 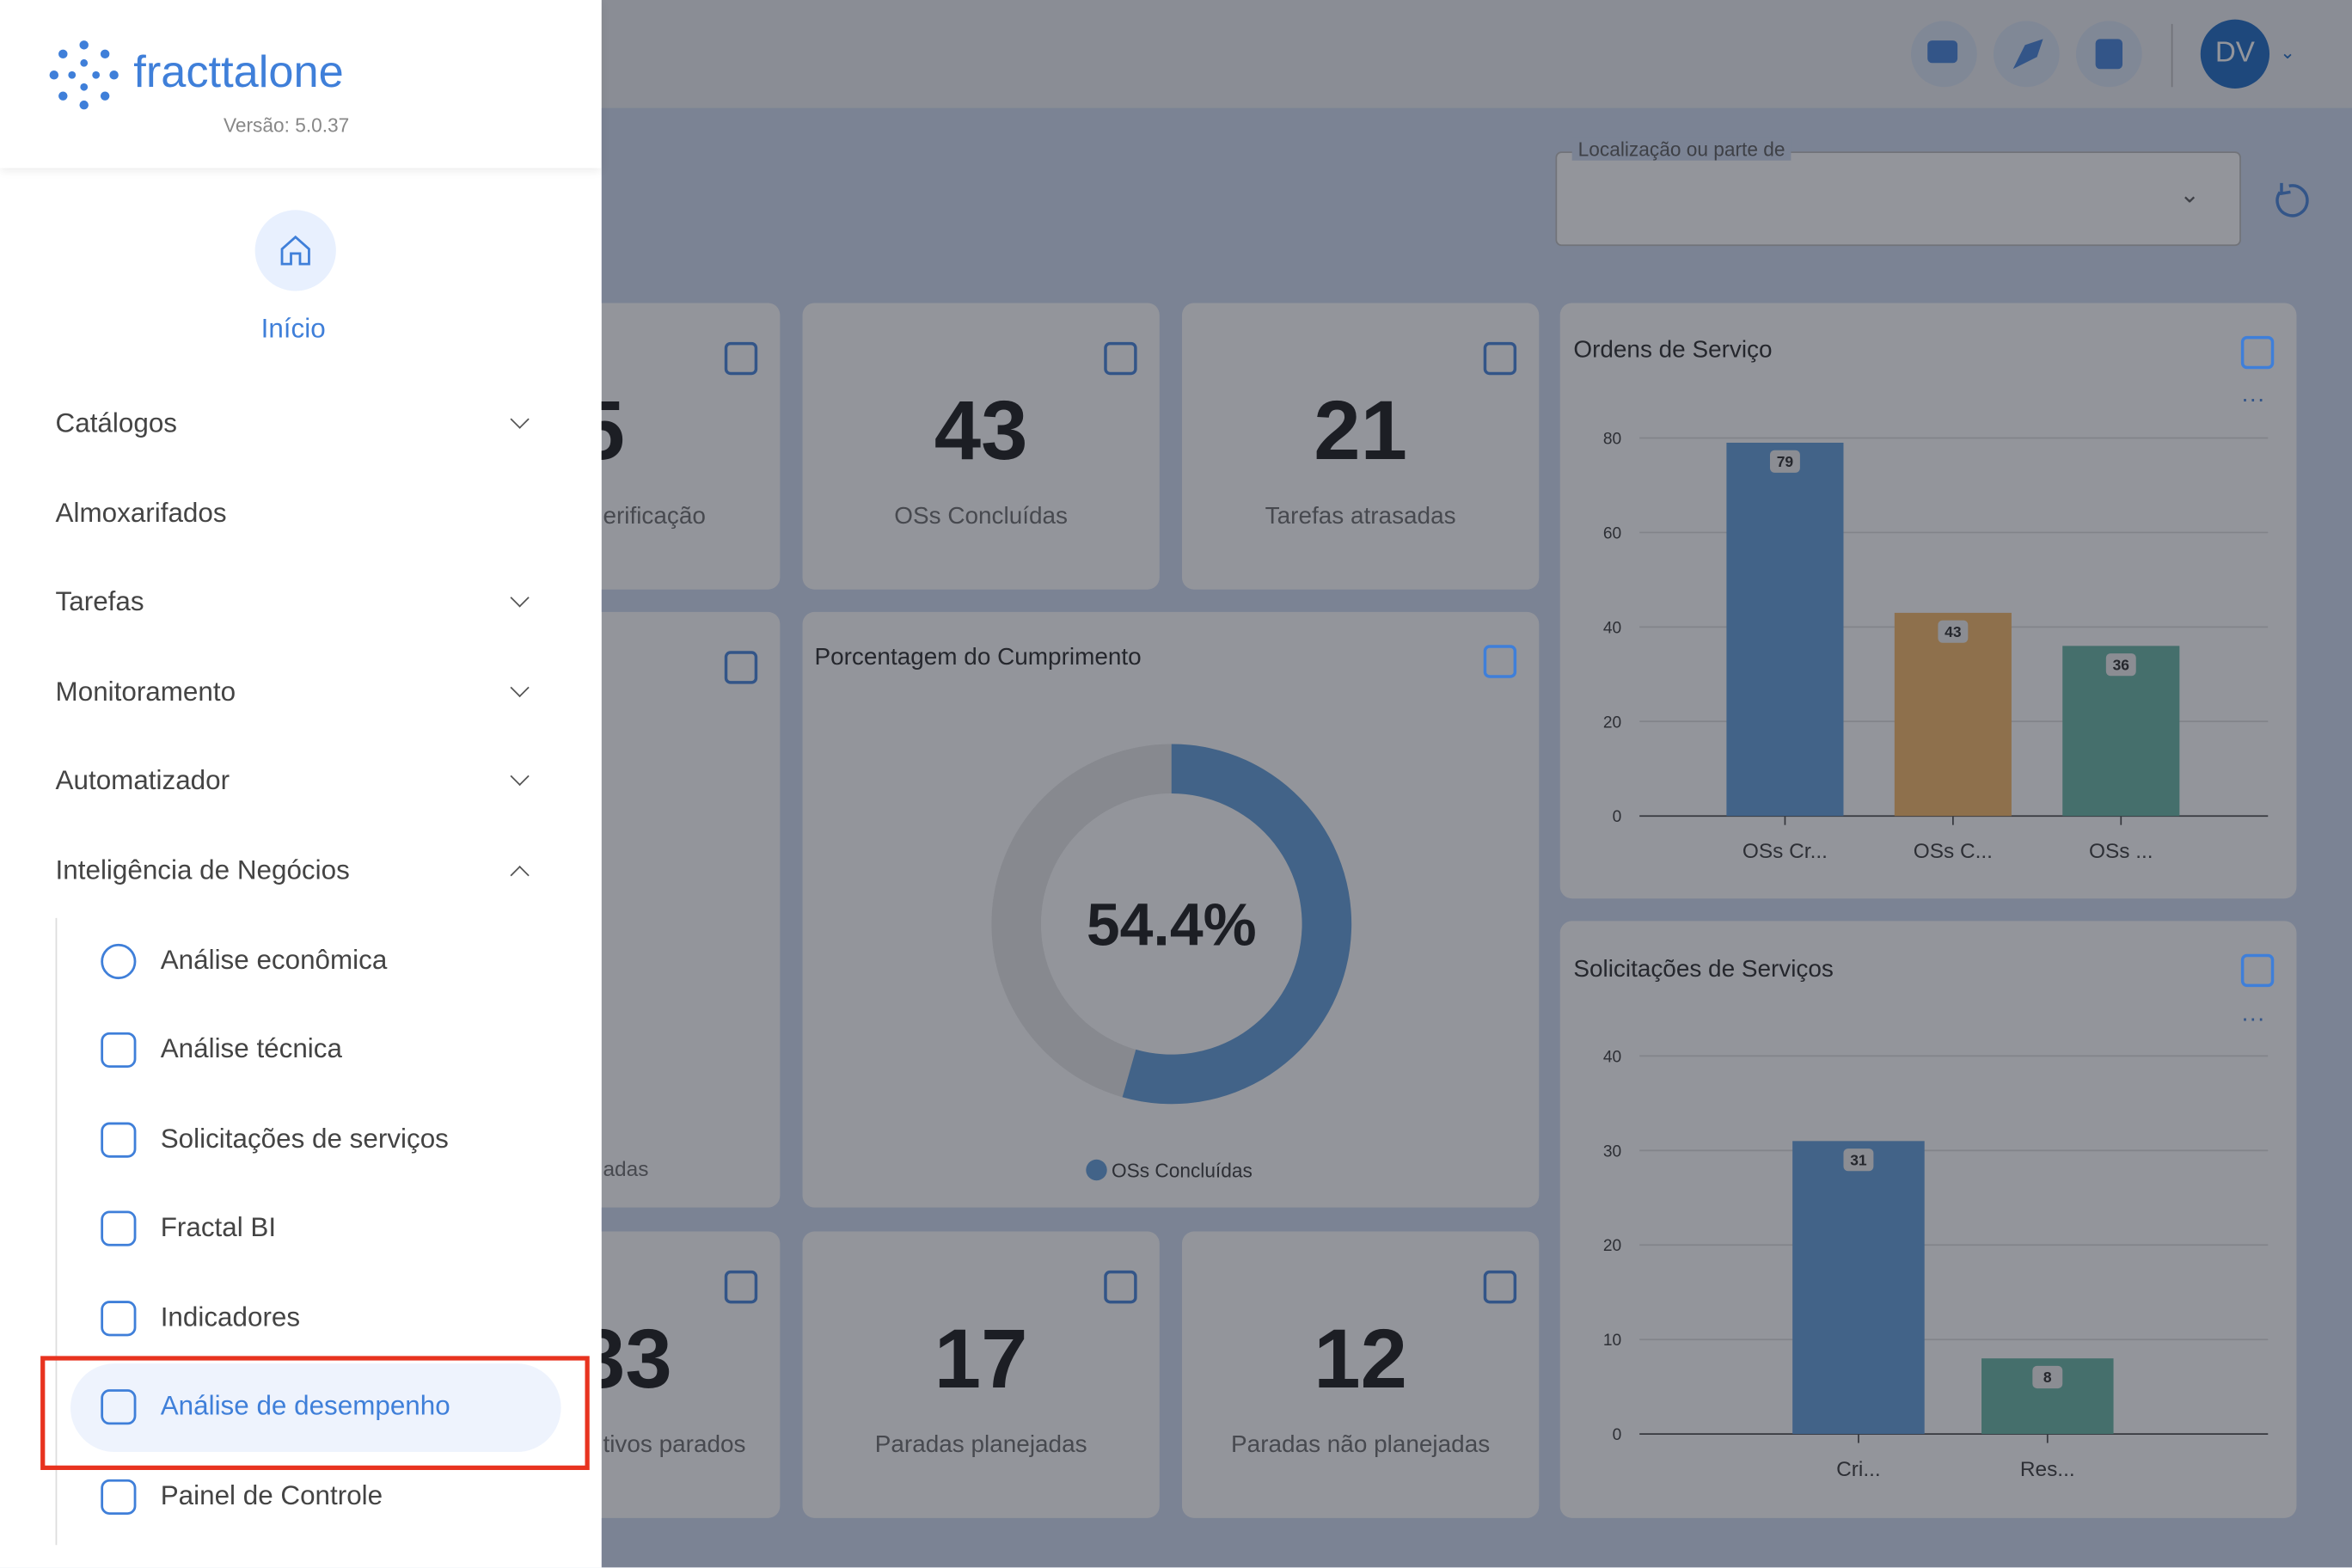 I want to click on highlight-box, so click(x=315, y=1413).